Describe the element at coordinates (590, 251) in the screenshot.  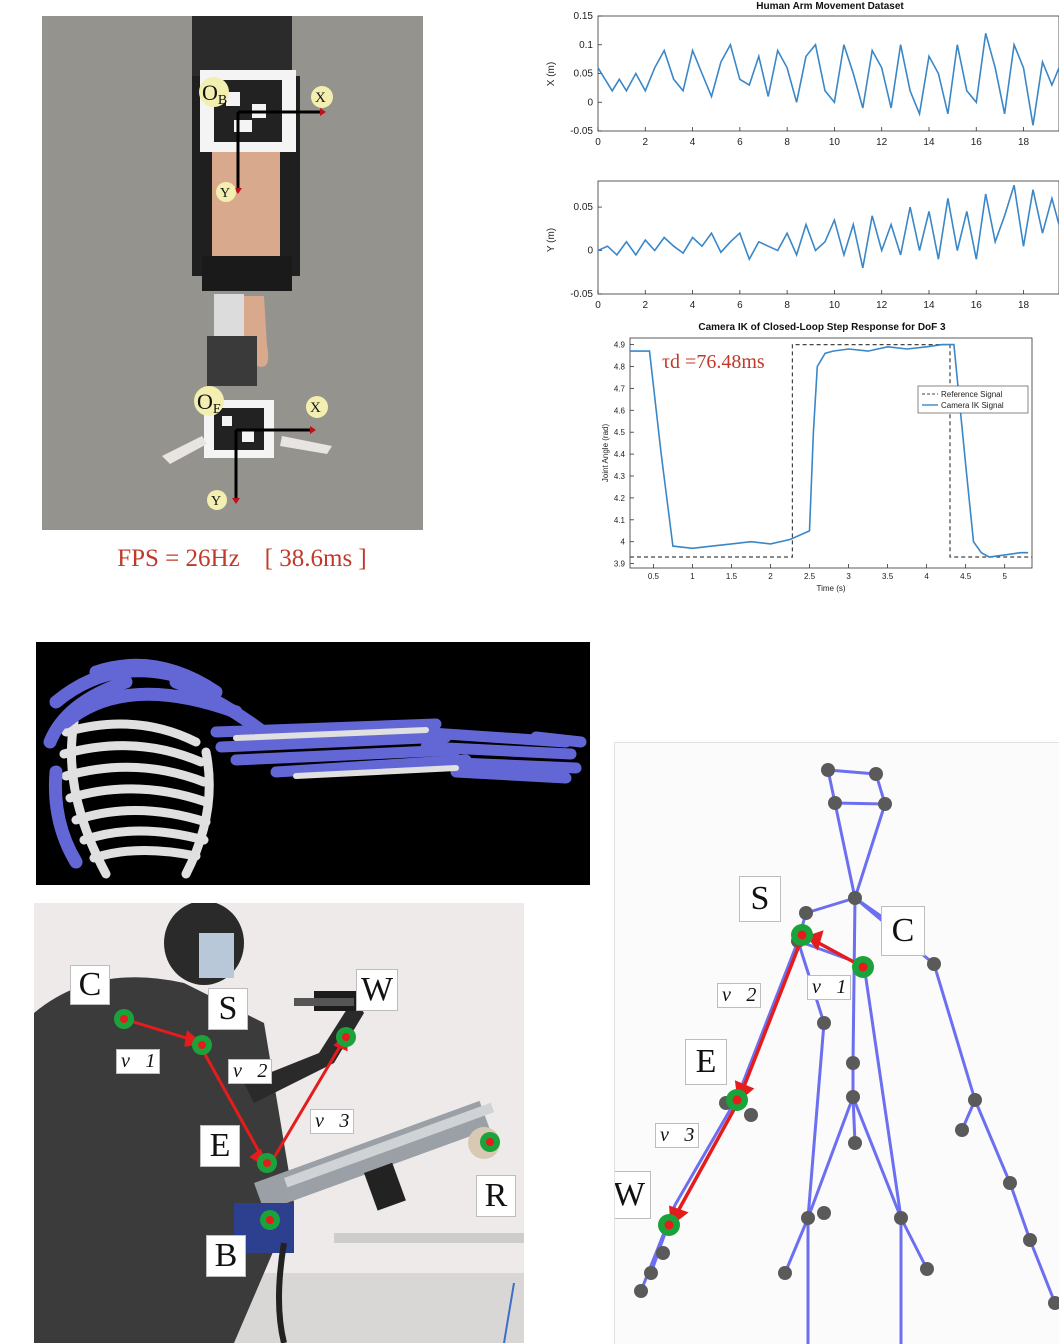
I see `y-plot-y-tick-label: 0` at that location.